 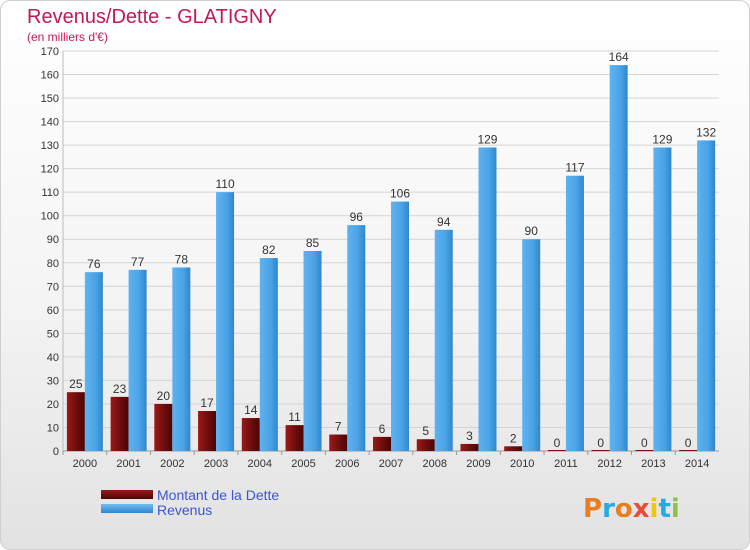 I want to click on data-label-dette: 3, so click(x=469, y=436).